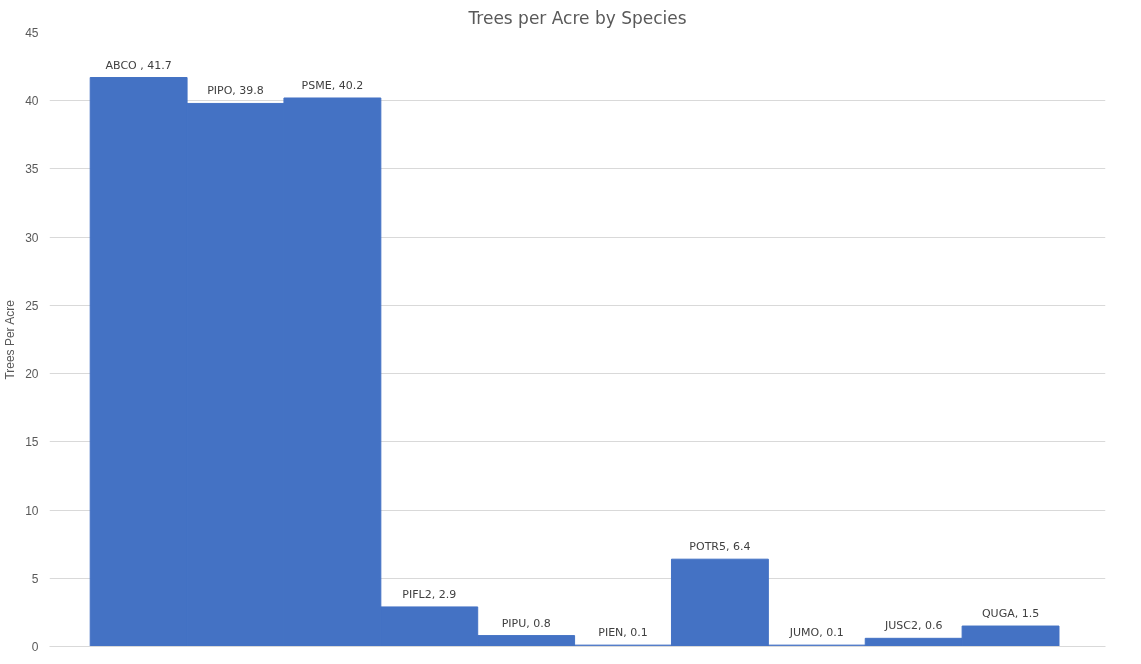 This screenshot has height=664, width=1141. Describe the element at coordinates (35, 647) in the screenshot. I see `y-tick-label: 0` at that location.